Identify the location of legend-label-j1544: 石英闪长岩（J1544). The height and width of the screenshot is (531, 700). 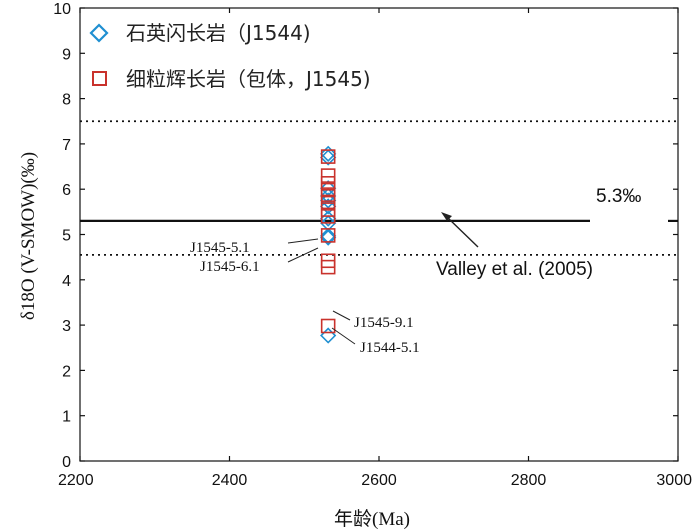
(218, 33).